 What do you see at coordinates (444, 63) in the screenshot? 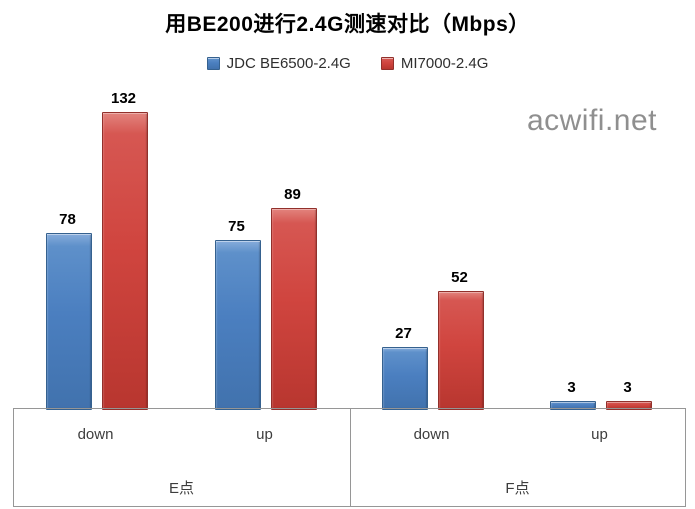
I see `legend-label: MI7000-2.4G` at bounding box center [444, 63].